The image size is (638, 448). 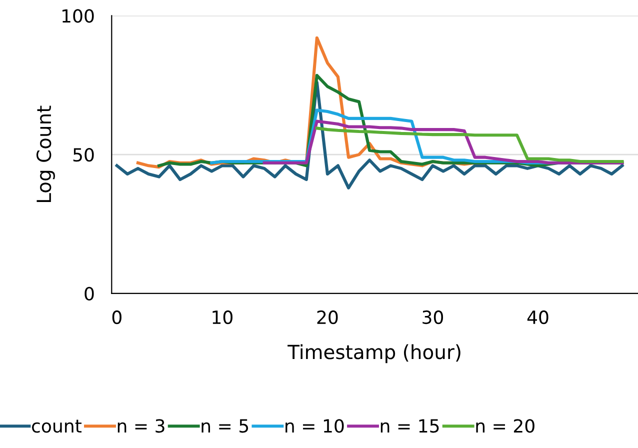 I want to click on x-axis-title: Timestamp (hour), so click(x=374, y=354).